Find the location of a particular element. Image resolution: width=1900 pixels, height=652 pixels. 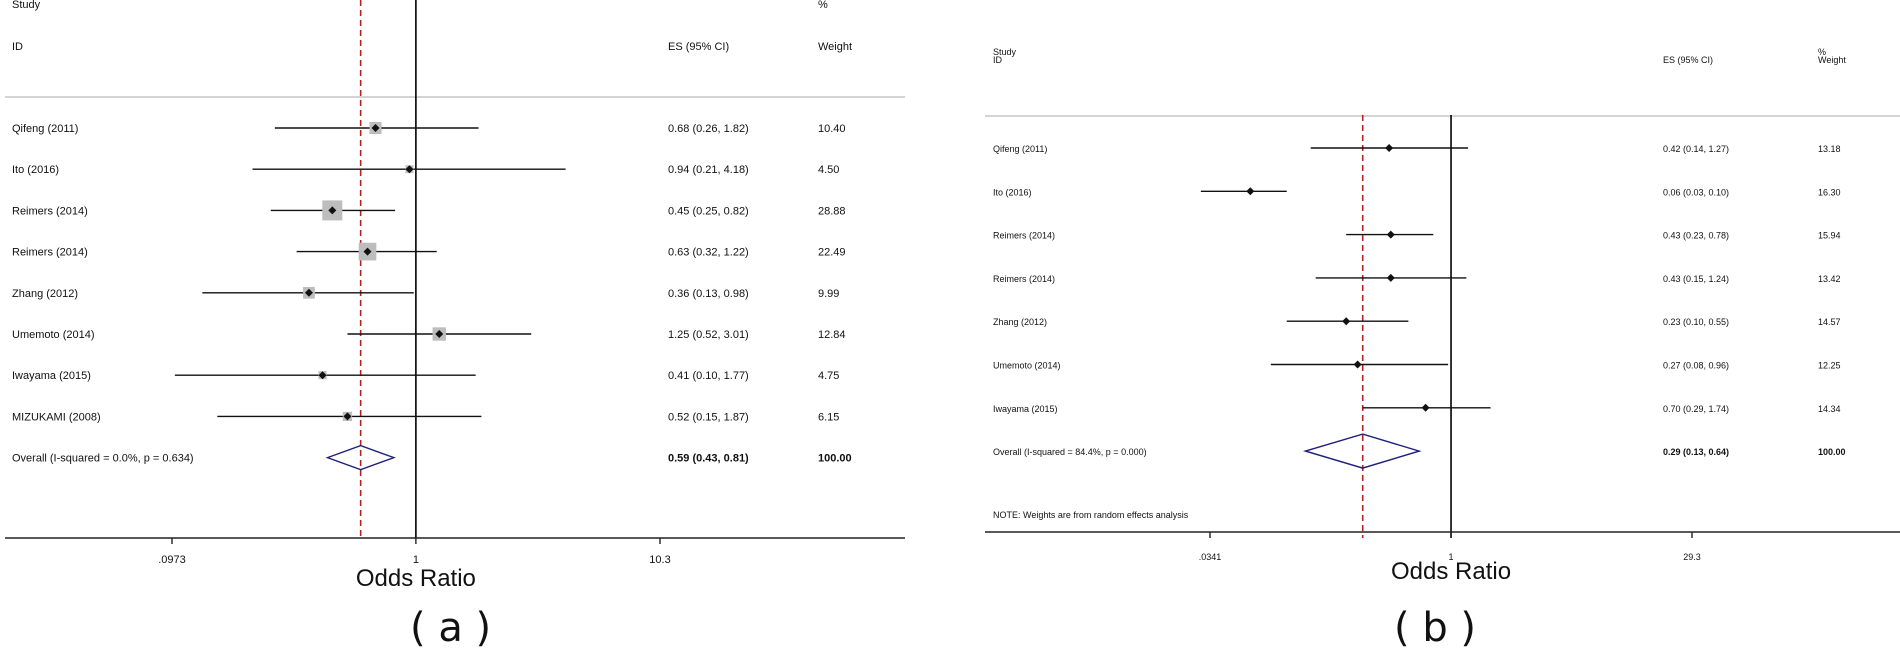

panel-a-caption: ( a ) is located at coordinates (451, 628).